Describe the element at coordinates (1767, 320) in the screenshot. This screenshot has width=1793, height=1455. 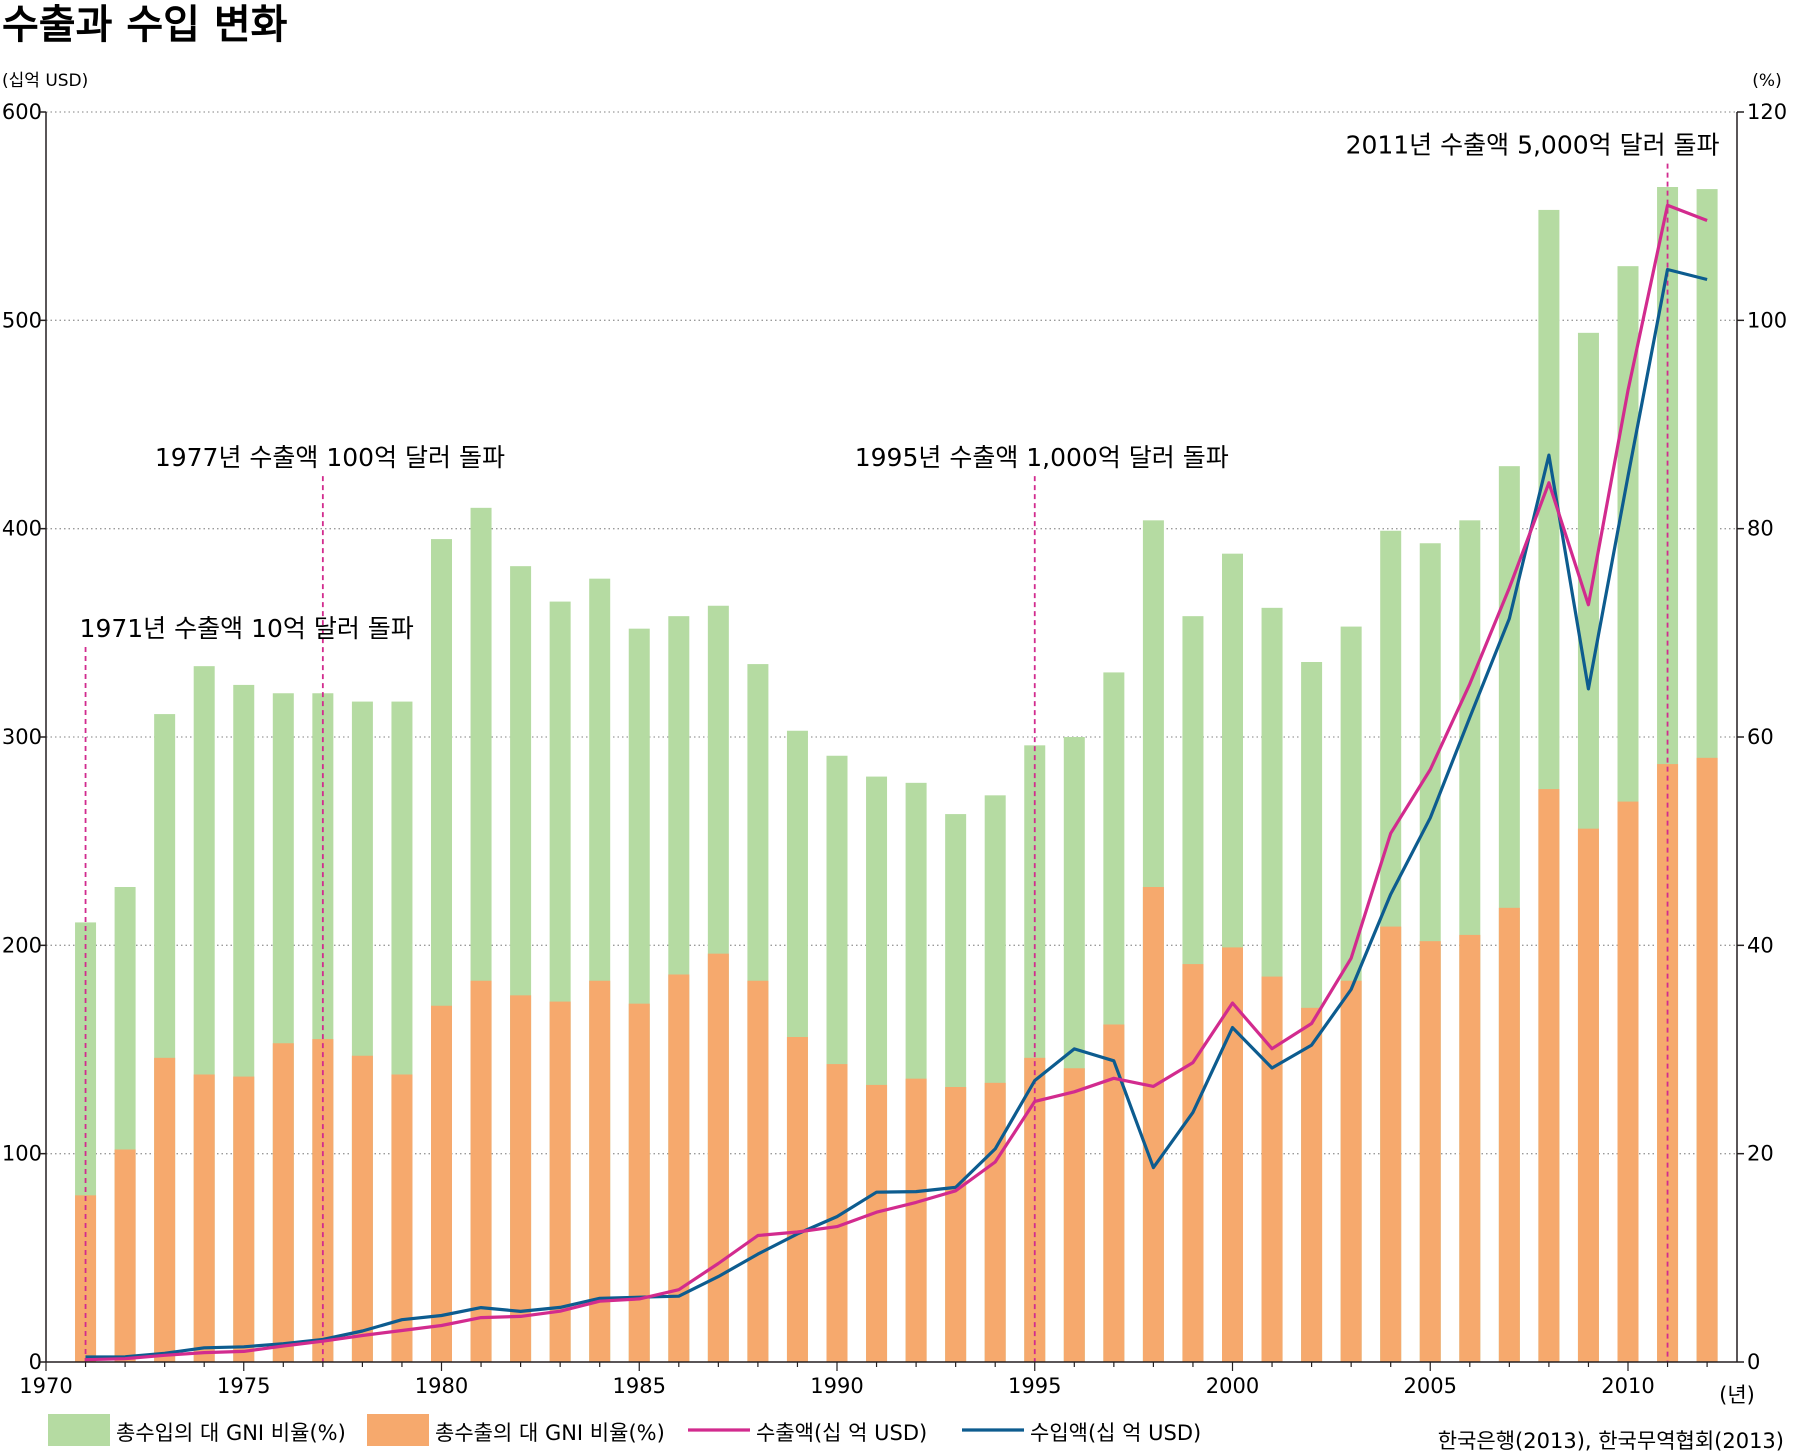
I see `right-tick-label: 100` at that location.